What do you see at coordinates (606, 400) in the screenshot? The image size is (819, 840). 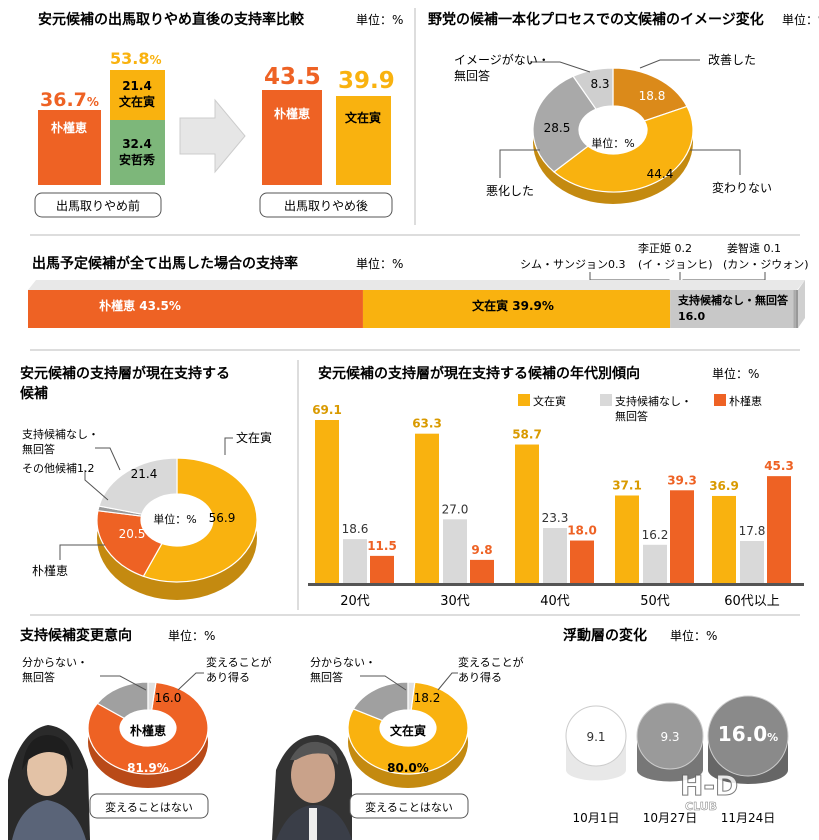 I see `p5-legend-none-swatch` at bounding box center [606, 400].